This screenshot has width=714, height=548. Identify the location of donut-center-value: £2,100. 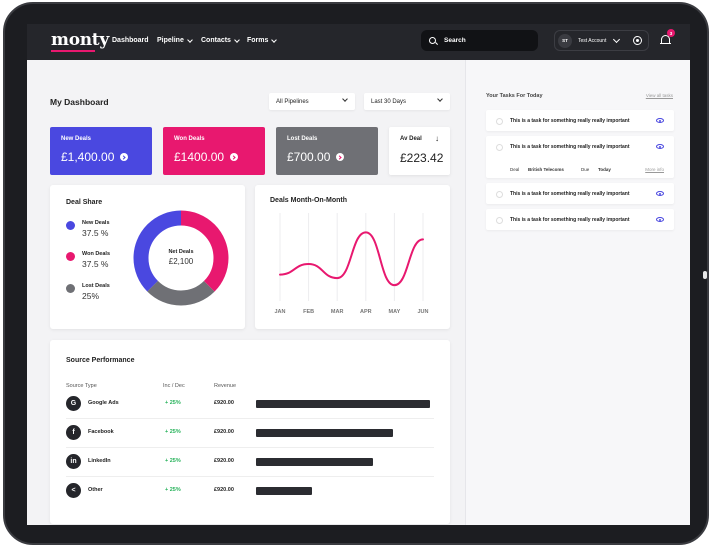
(181, 261).